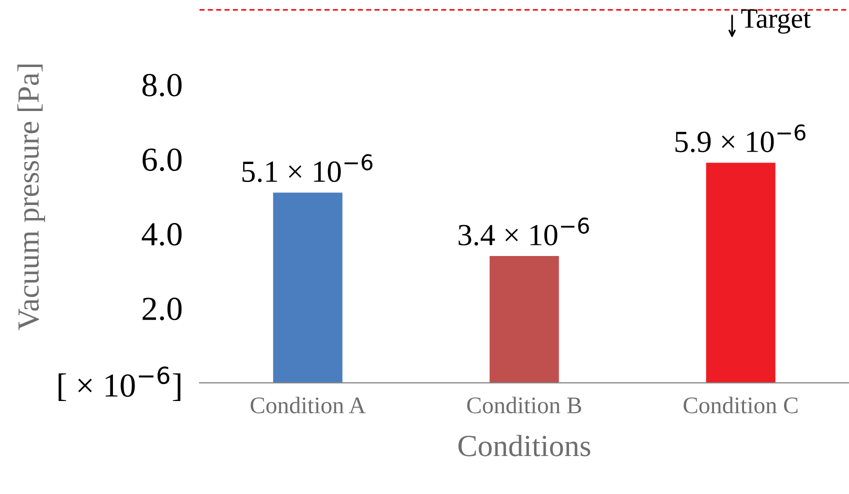 The image size is (849, 494). What do you see at coordinates (162, 234) in the screenshot?
I see `y-tick-label: 4.0` at bounding box center [162, 234].